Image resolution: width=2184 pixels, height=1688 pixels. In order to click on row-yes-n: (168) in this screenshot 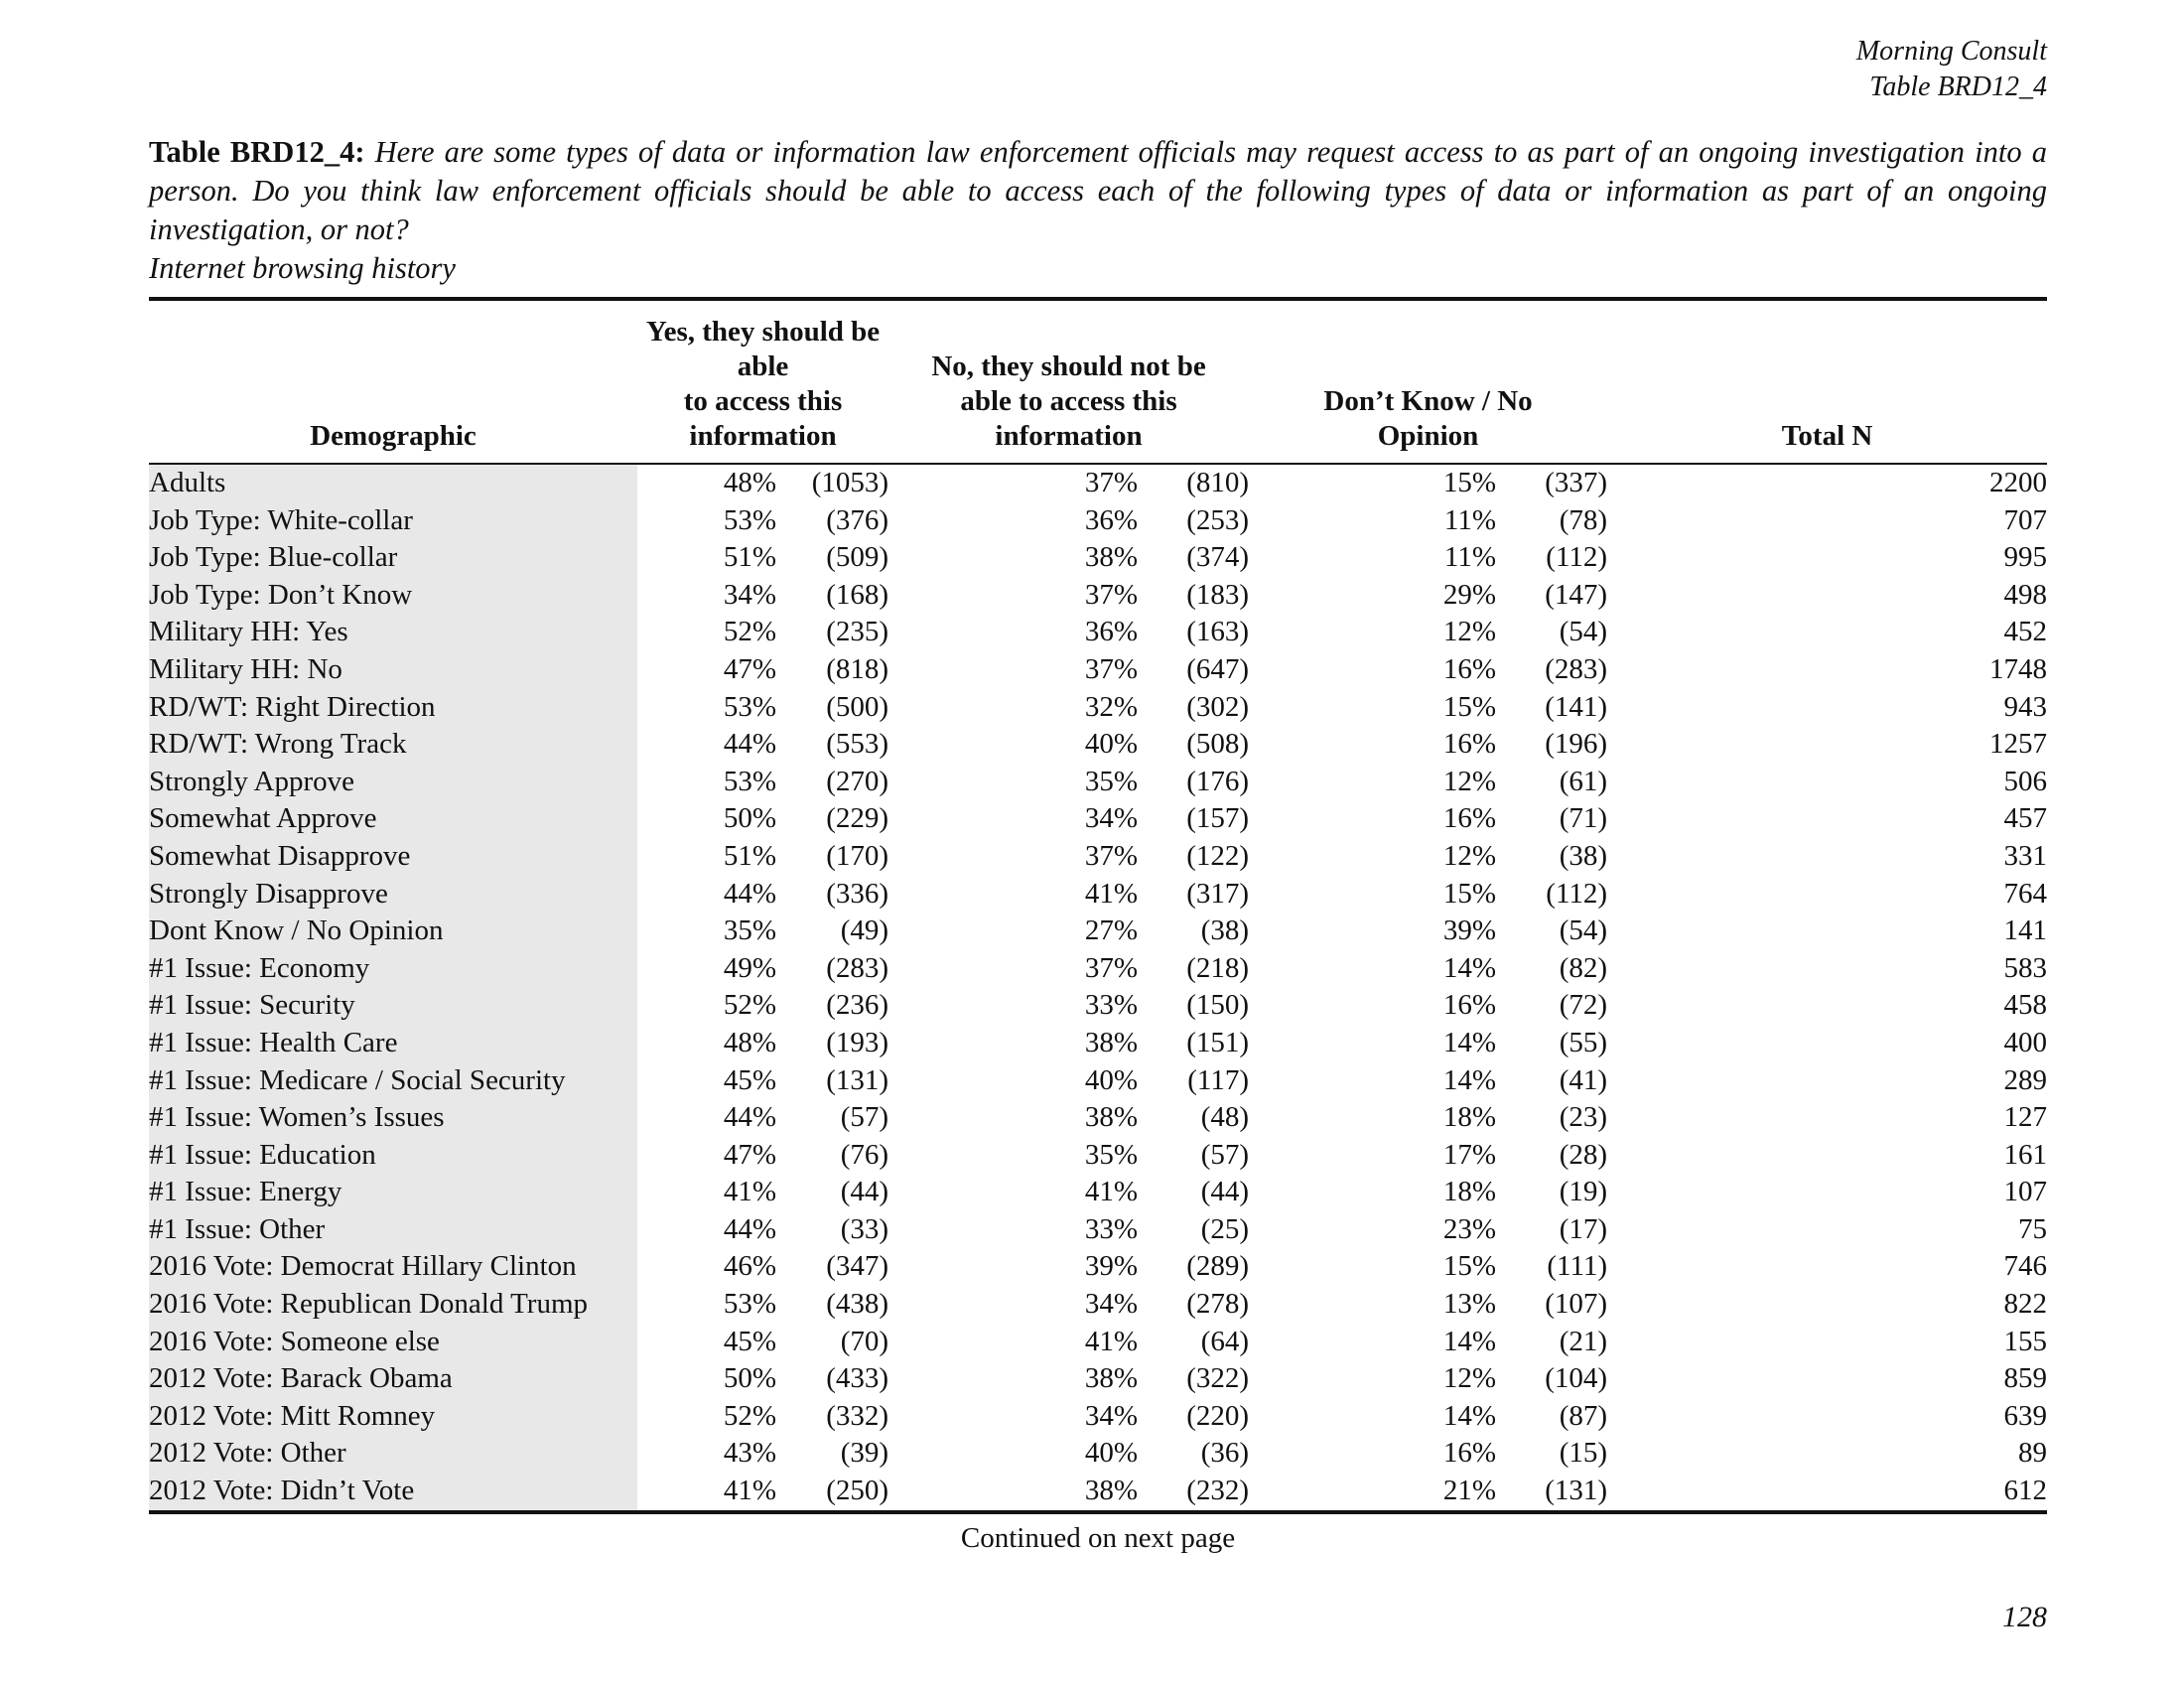, I will do `click(857, 594)`.